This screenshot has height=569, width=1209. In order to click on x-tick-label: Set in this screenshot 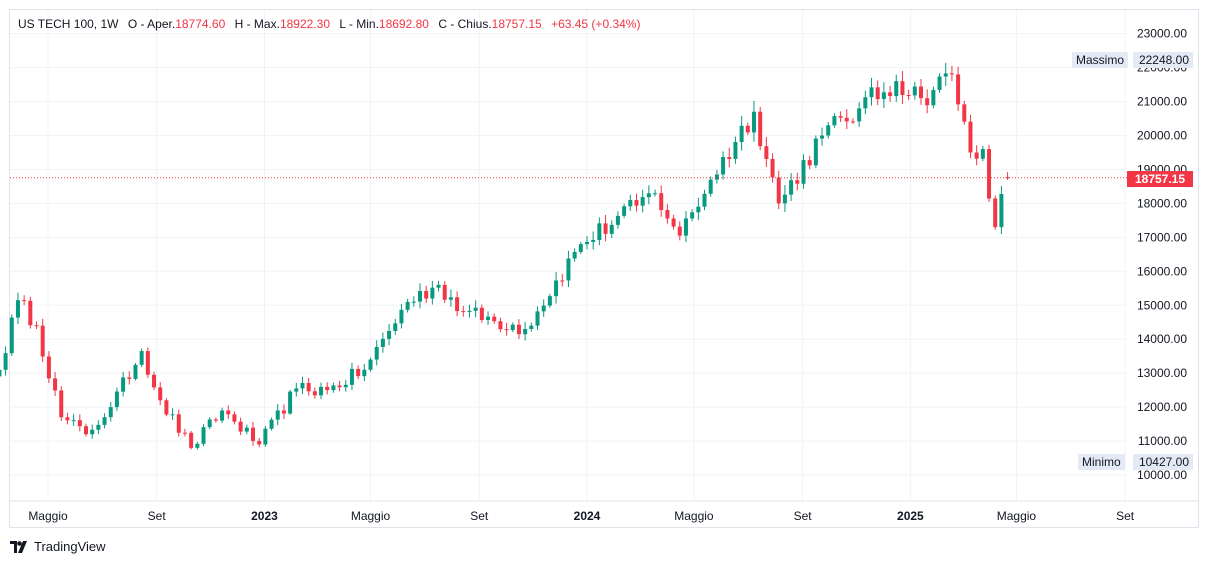, I will do `click(479, 516)`.